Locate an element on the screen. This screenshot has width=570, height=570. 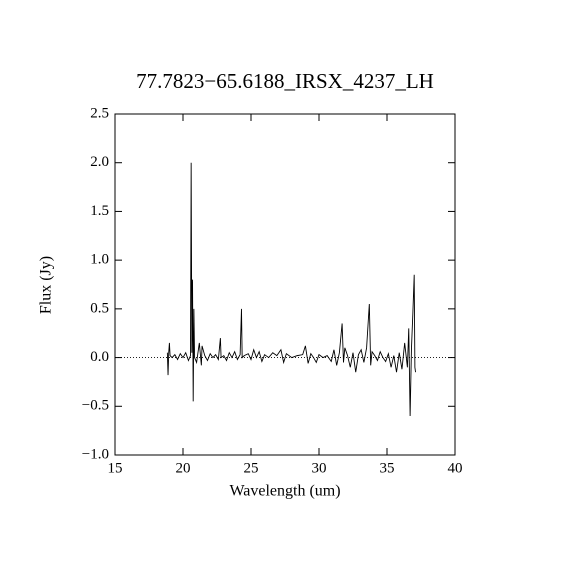
x-tick-label: 15 is located at coordinates (115, 468).